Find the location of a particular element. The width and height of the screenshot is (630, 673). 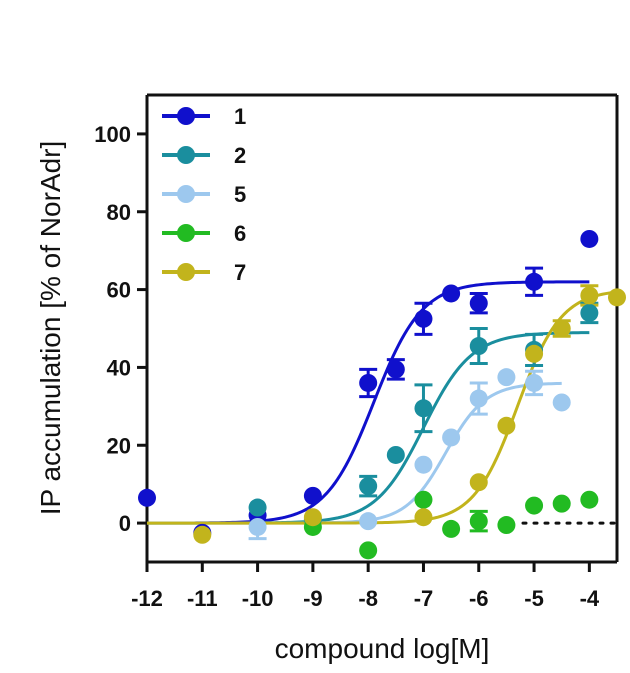

legend-entry-5: 5 is located at coordinates (204, 194).